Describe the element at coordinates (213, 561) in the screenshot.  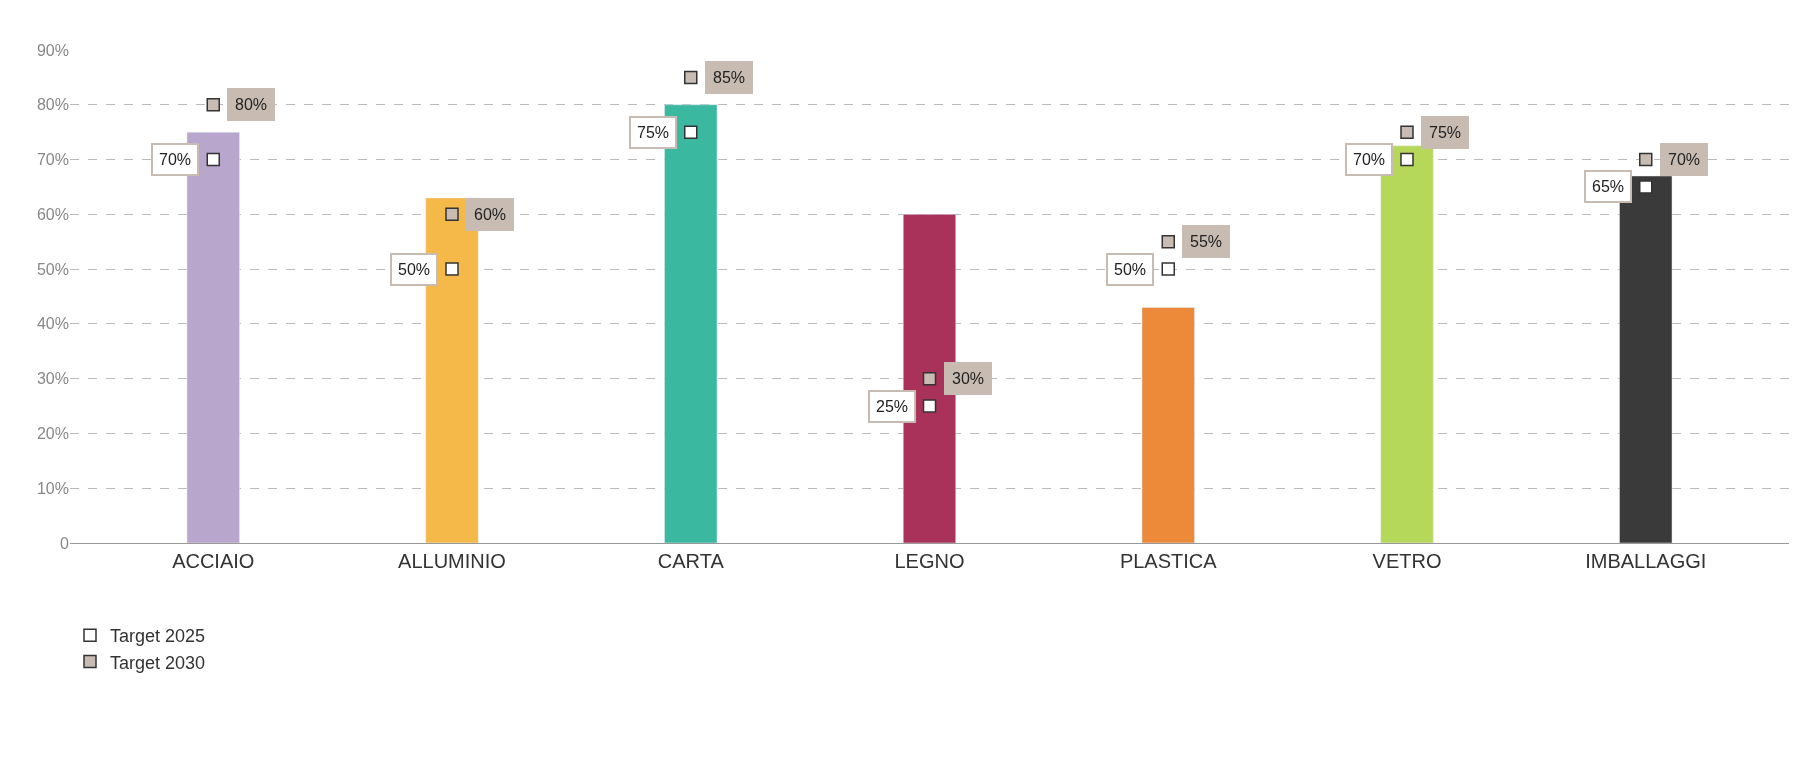
I see `x-tick-label: ACCIAIO` at that location.